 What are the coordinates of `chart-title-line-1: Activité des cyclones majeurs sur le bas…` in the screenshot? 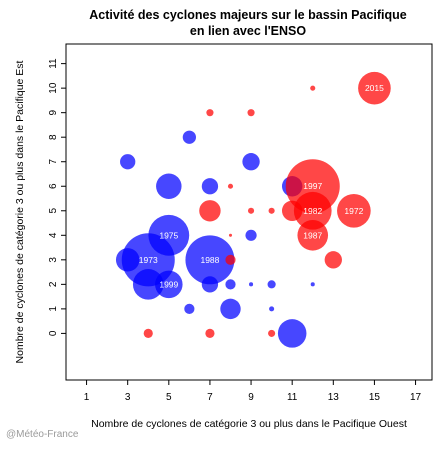 It's located at (248, 15).